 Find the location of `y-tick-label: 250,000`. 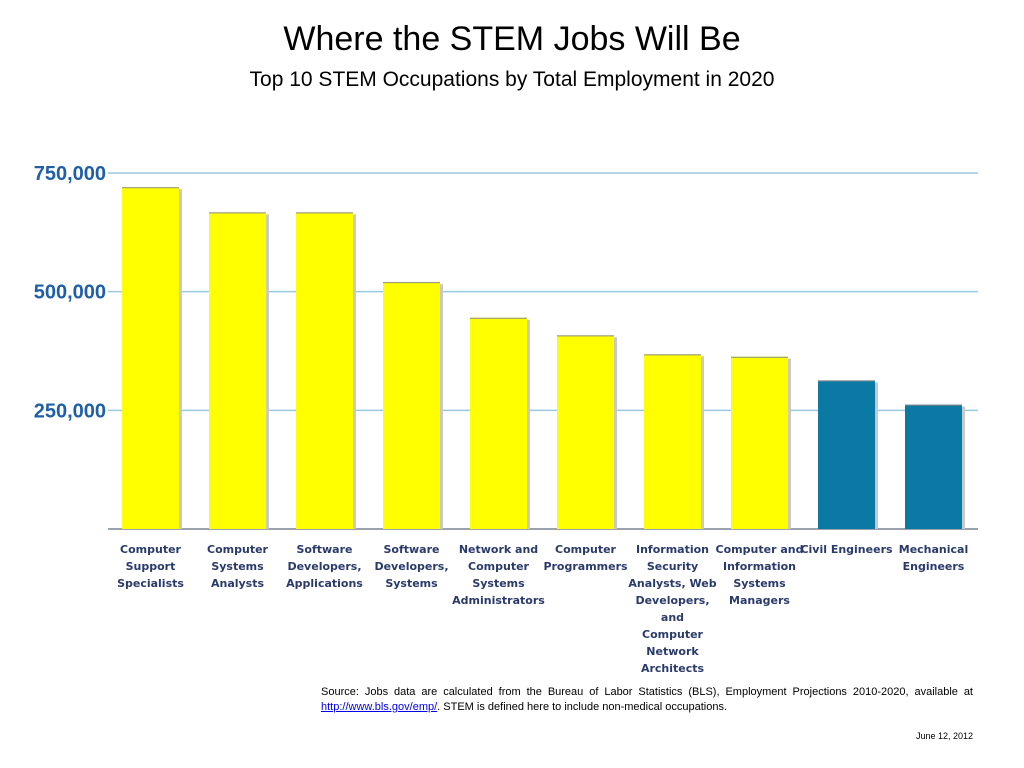

y-tick-label: 250,000 is located at coordinates (70, 411).